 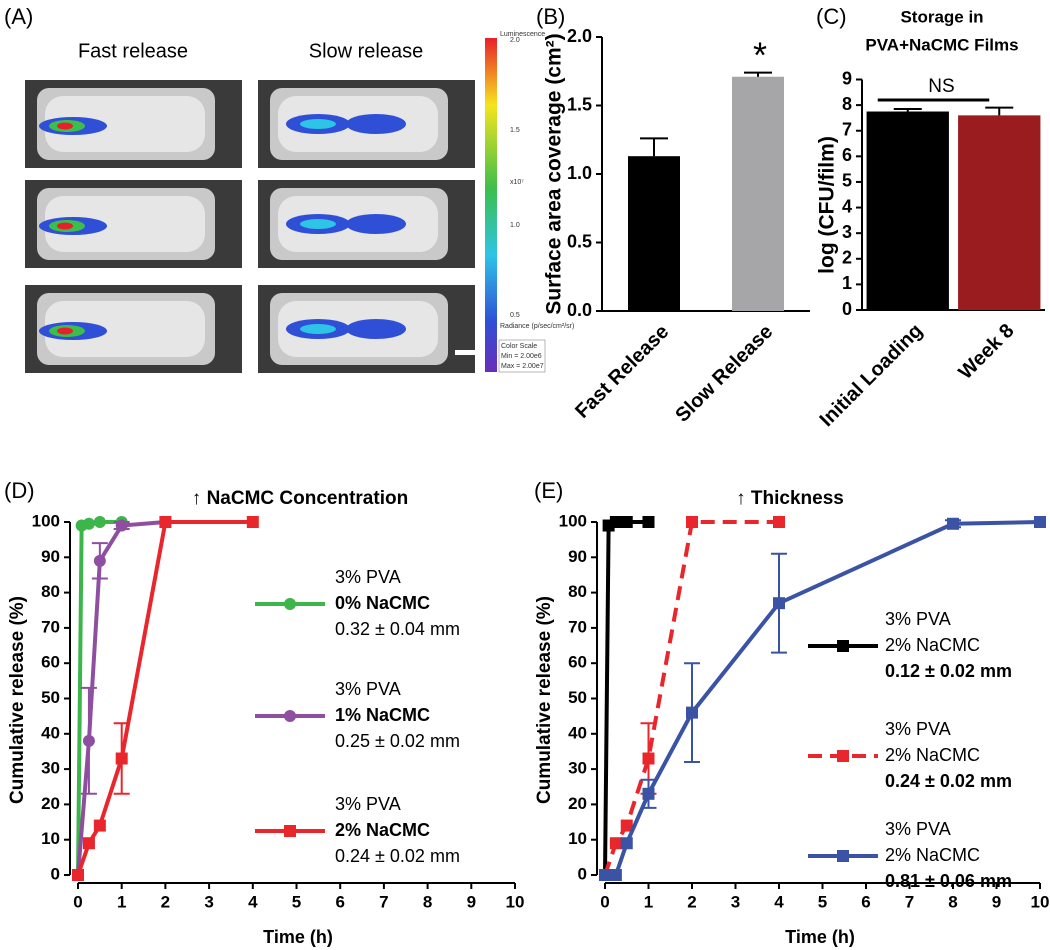 I want to click on y-tick-label: 20, so click(x=577, y=803).